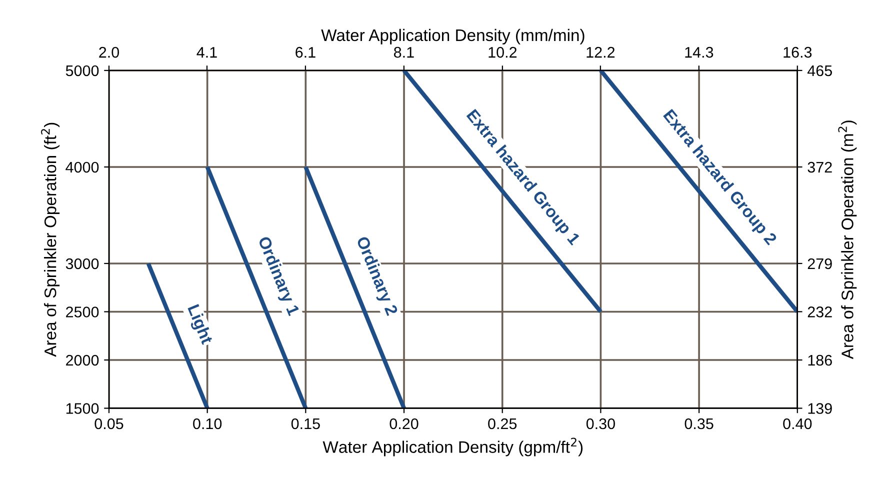  What do you see at coordinates (82, 70) in the screenshot?
I see `y-tick-label: 5000` at bounding box center [82, 70].